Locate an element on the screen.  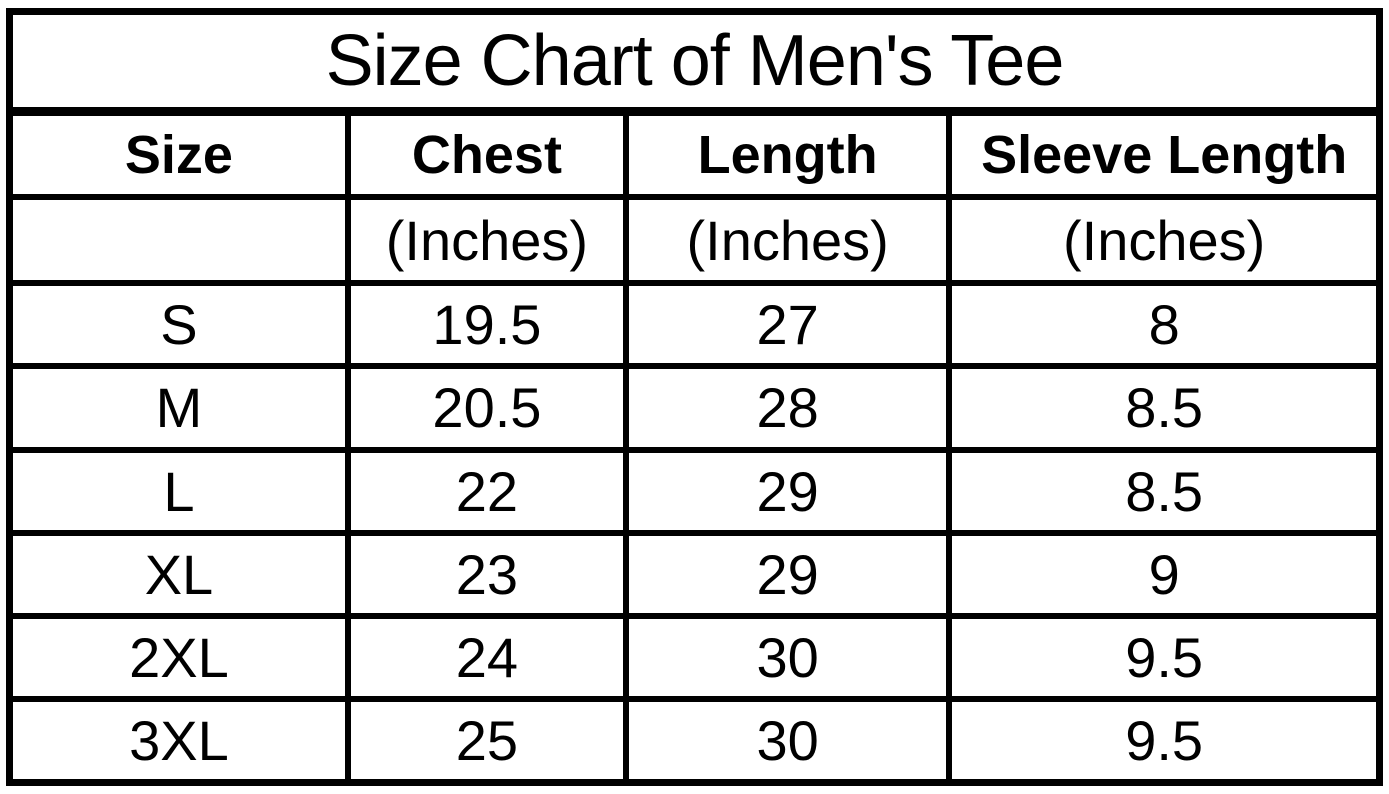
page-title: Size Chart of Men's Tee is located at coordinates (694, 62).